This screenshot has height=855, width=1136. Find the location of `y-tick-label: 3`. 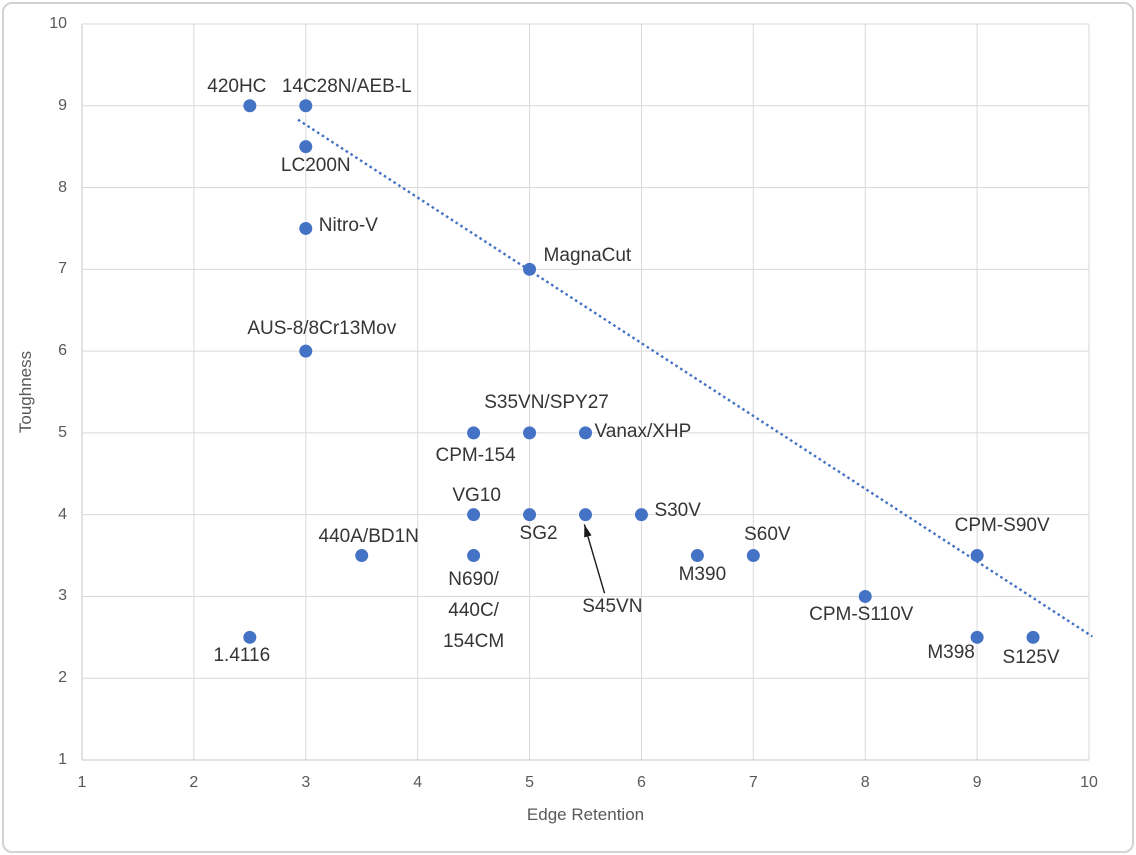

y-tick-label: 3 is located at coordinates (62, 596).